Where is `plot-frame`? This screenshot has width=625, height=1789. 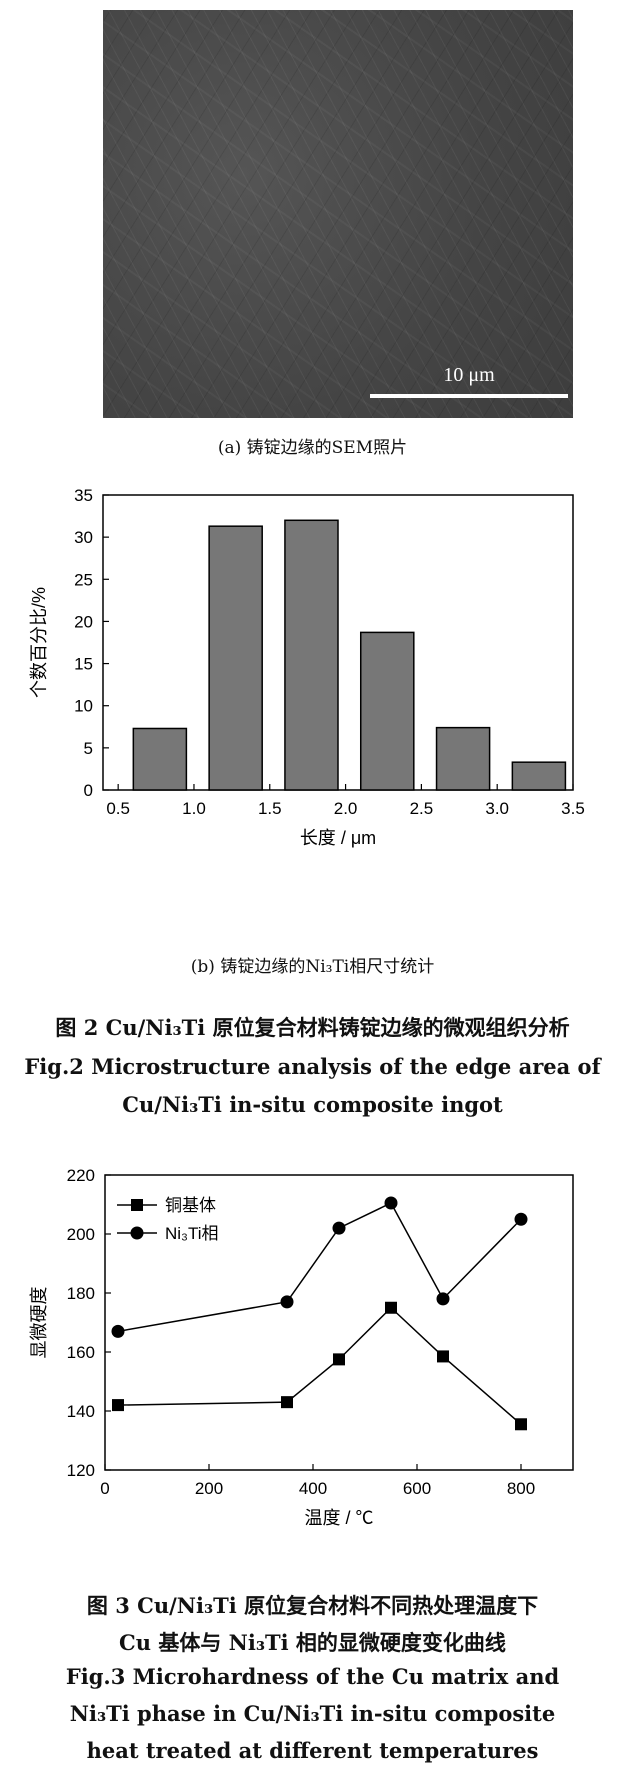
plot-frame is located at coordinates (339, 1322).